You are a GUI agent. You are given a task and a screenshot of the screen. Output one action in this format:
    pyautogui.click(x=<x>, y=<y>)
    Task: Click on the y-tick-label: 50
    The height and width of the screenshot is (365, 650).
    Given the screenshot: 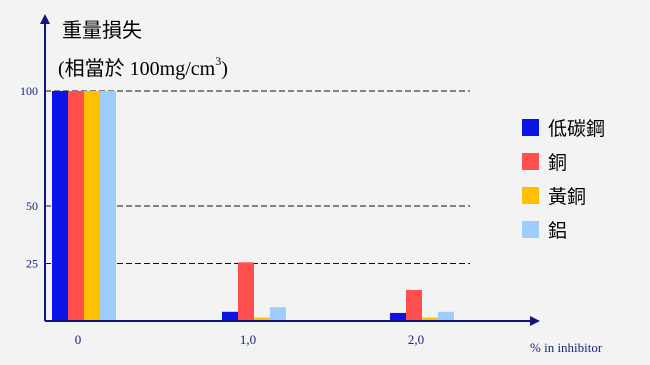 What is the action you would take?
    pyautogui.click(x=32, y=206)
    